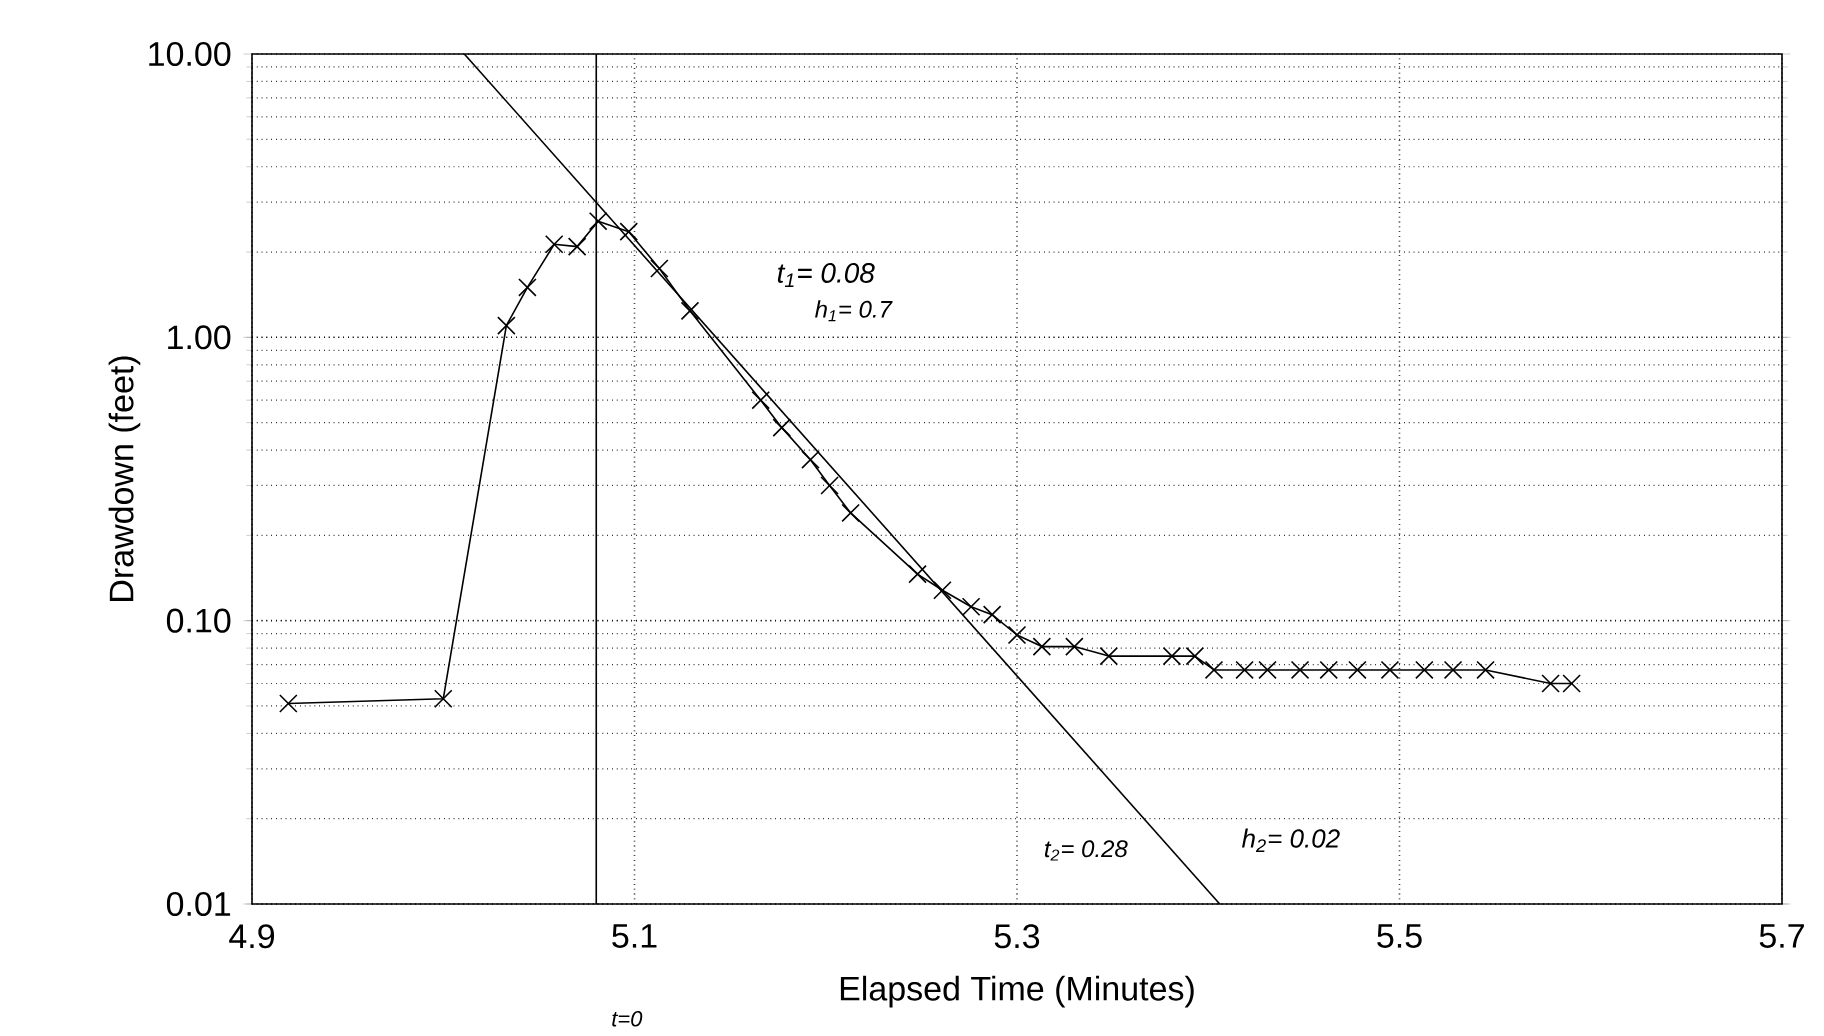 The image size is (1824, 1036). I want to click on y-axis-title: Drawdown (feet), so click(124, 478).